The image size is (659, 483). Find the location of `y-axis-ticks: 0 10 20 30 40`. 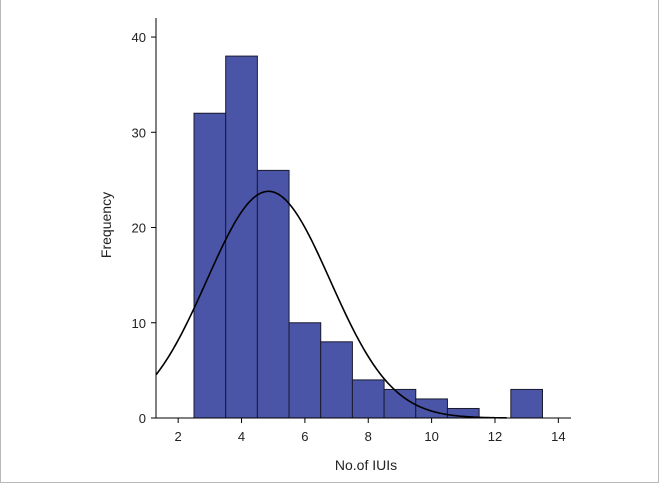

y-axis-ticks: 0 10 20 30 40 is located at coordinates (144, 228).